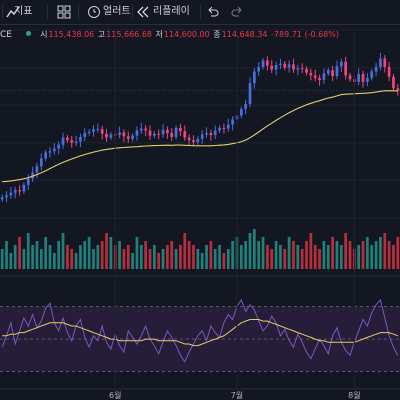 Image resolution: width=400 pixels, height=400 pixels. Describe the element at coordinates (117, 11) in the screenshot. I see `alert-button: 얼러트` at that location.